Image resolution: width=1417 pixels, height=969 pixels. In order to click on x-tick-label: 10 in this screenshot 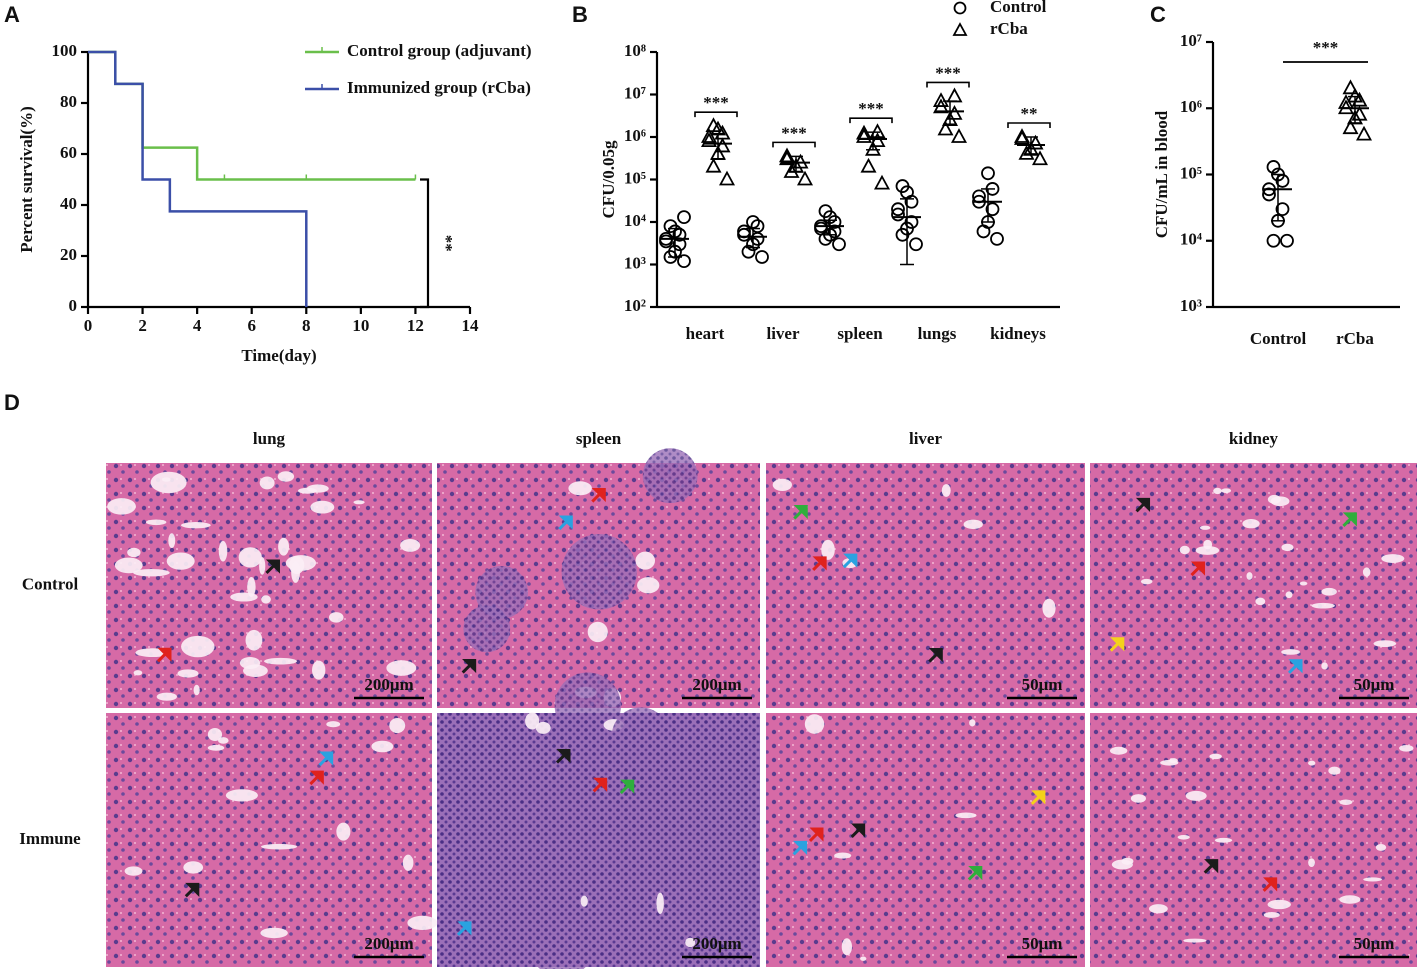, I will do `click(360, 325)`.